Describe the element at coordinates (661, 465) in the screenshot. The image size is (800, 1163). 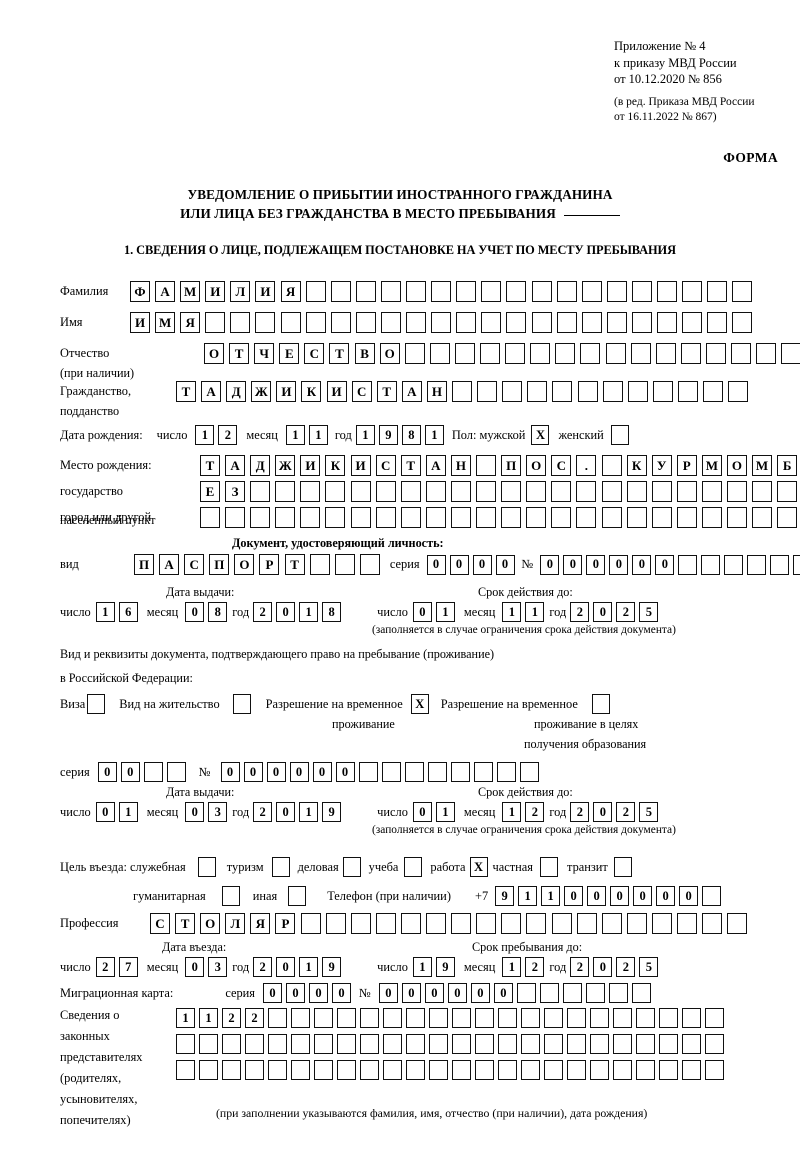
I see `char-cell: У` at that location.